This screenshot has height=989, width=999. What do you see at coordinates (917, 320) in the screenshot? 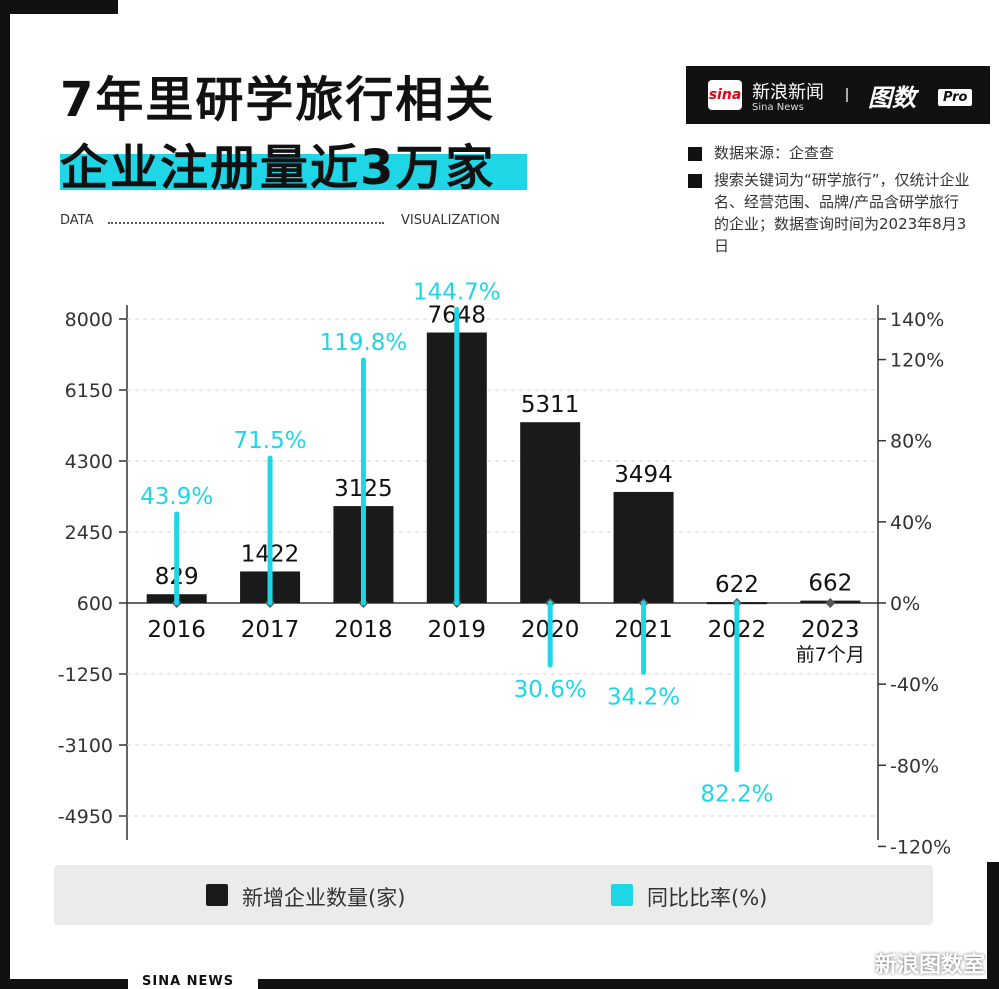
I see `right-tick-label: 140%` at bounding box center [917, 320].